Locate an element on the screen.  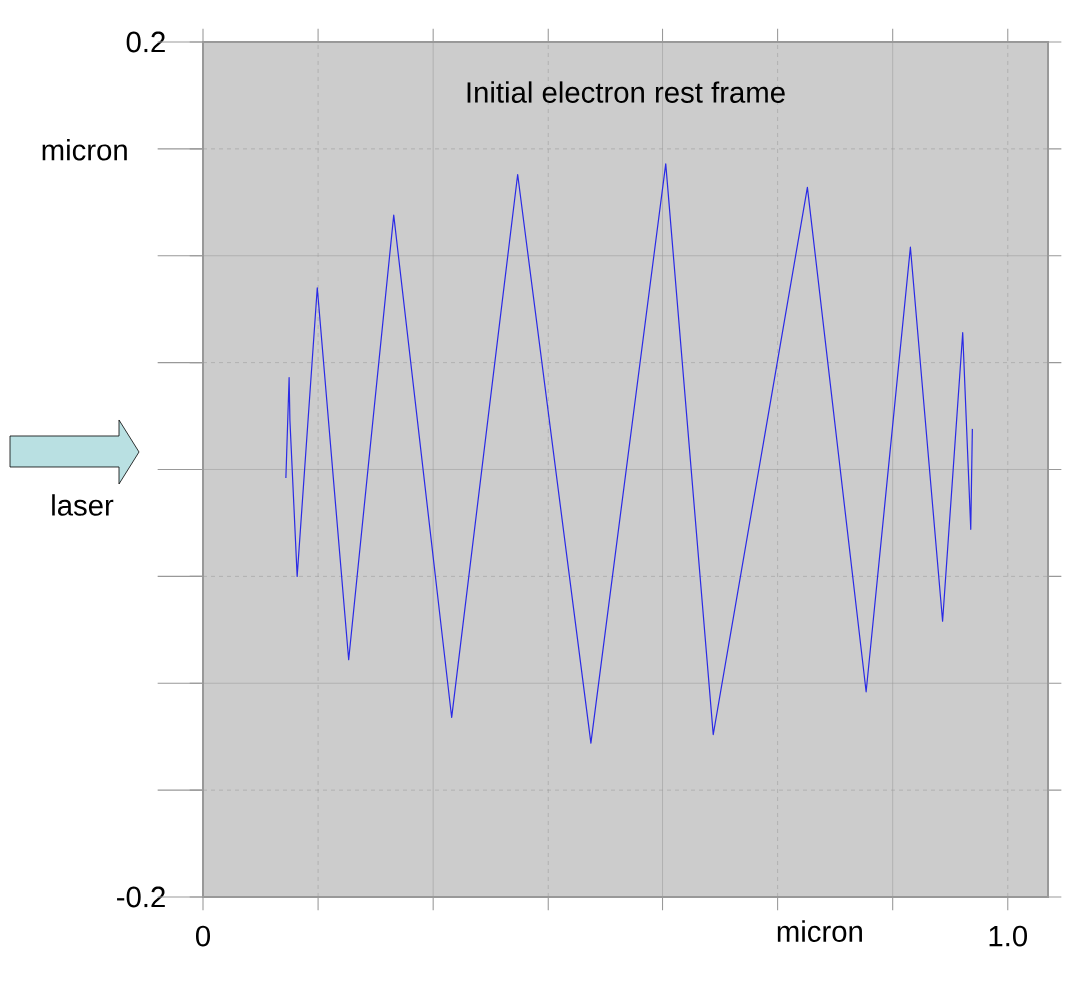
text: Initial electron rest frame is located at coordinates (626, 92).